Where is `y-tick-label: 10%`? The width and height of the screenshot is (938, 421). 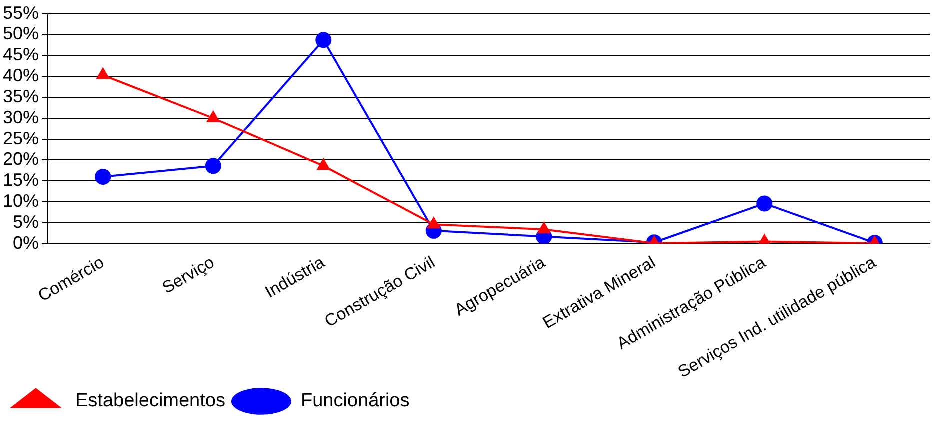
y-tick-label: 10% is located at coordinates (21, 201).